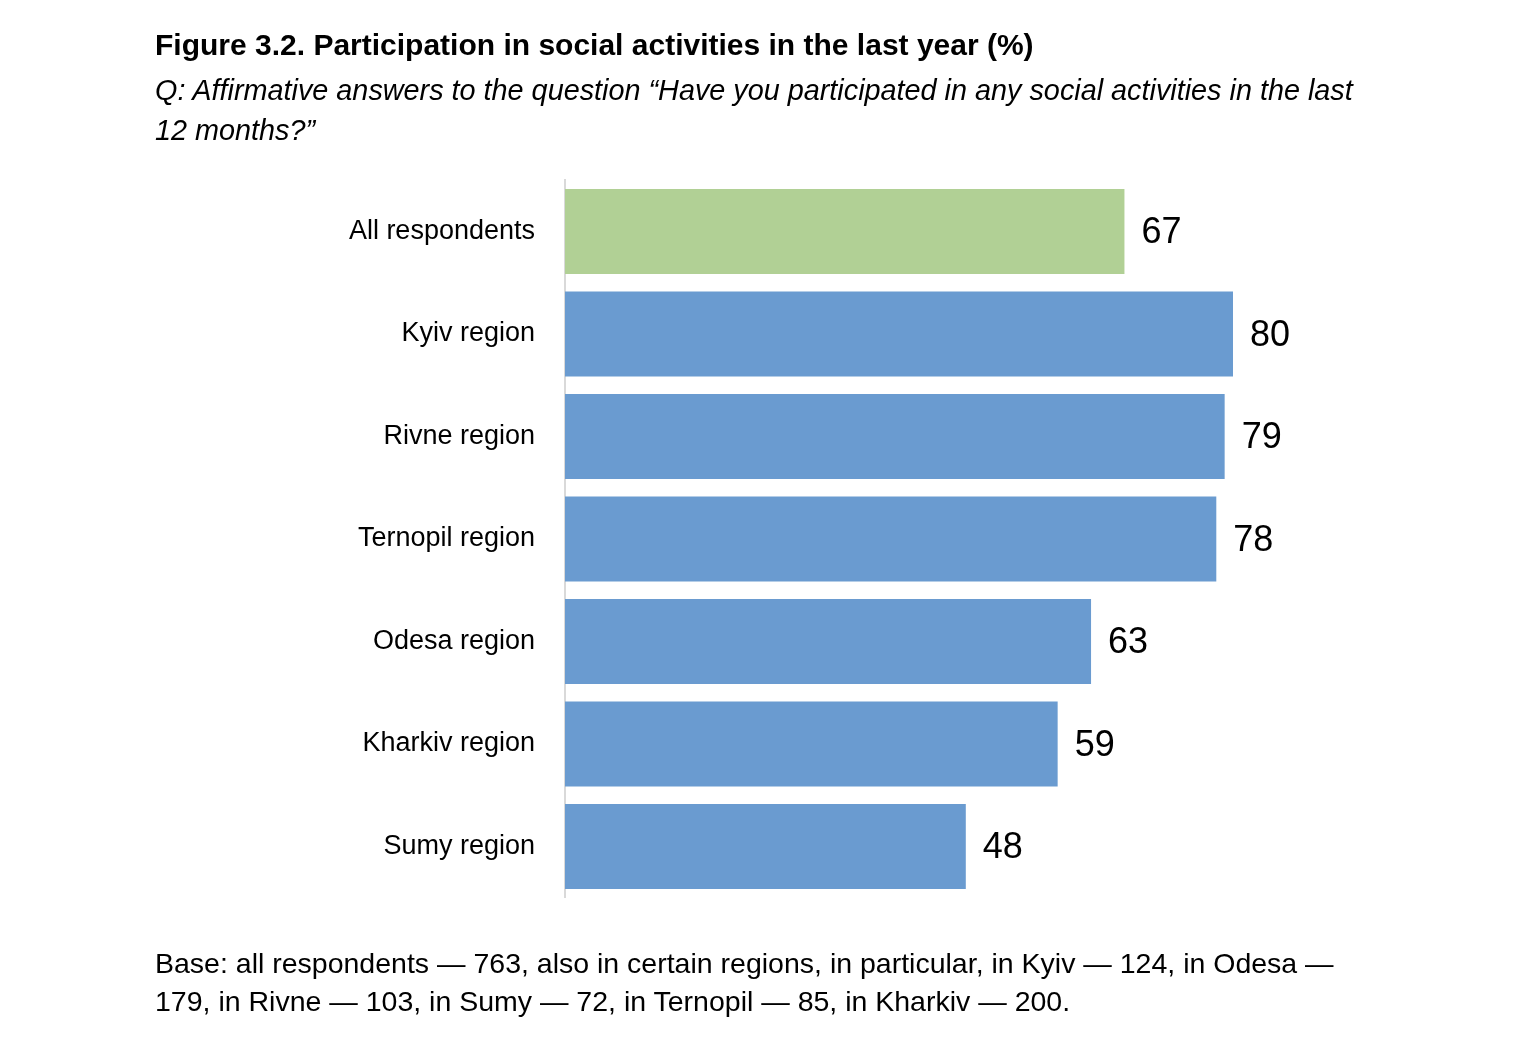  Describe the element at coordinates (441, 229) in the screenshot. I see `y-tick-label: All respondents` at that location.